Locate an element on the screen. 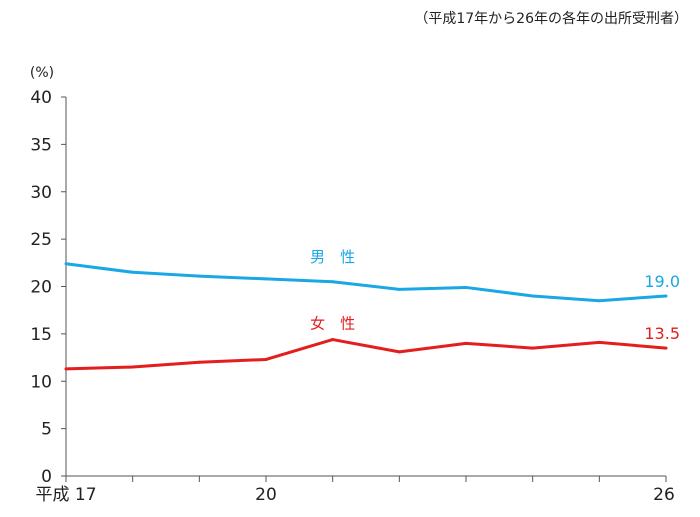  y-tick-label: 15 is located at coordinates (41, 335).